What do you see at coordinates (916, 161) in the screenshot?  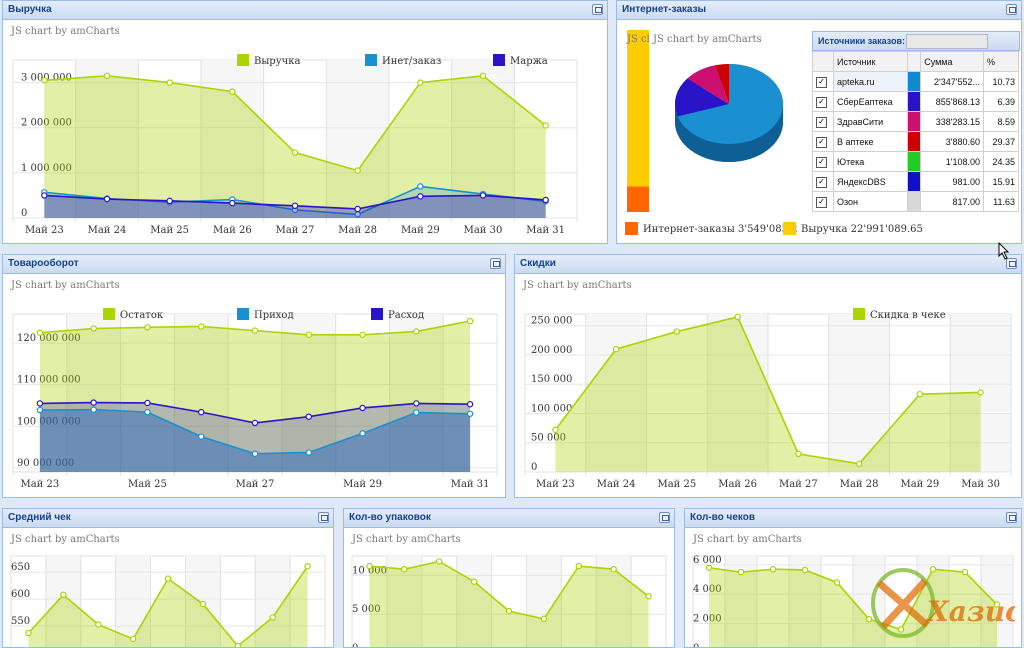 I see `table-row: ✓ Ютека 1'108.00 24.35` at bounding box center [916, 161].